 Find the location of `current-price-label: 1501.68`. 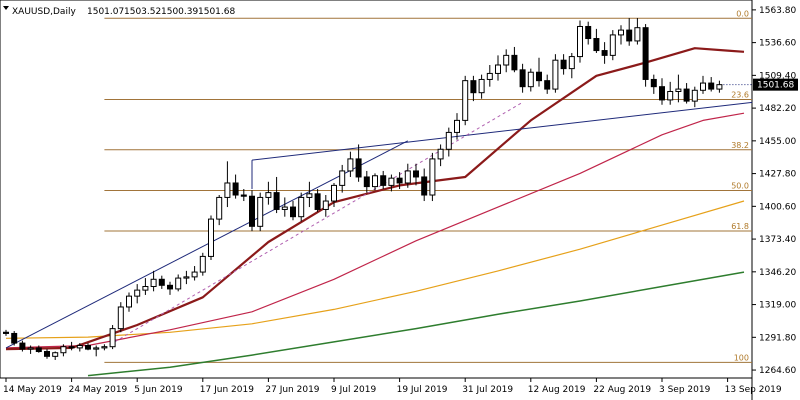

current-price-label: 1501.68 is located at coordinates (775, 86).